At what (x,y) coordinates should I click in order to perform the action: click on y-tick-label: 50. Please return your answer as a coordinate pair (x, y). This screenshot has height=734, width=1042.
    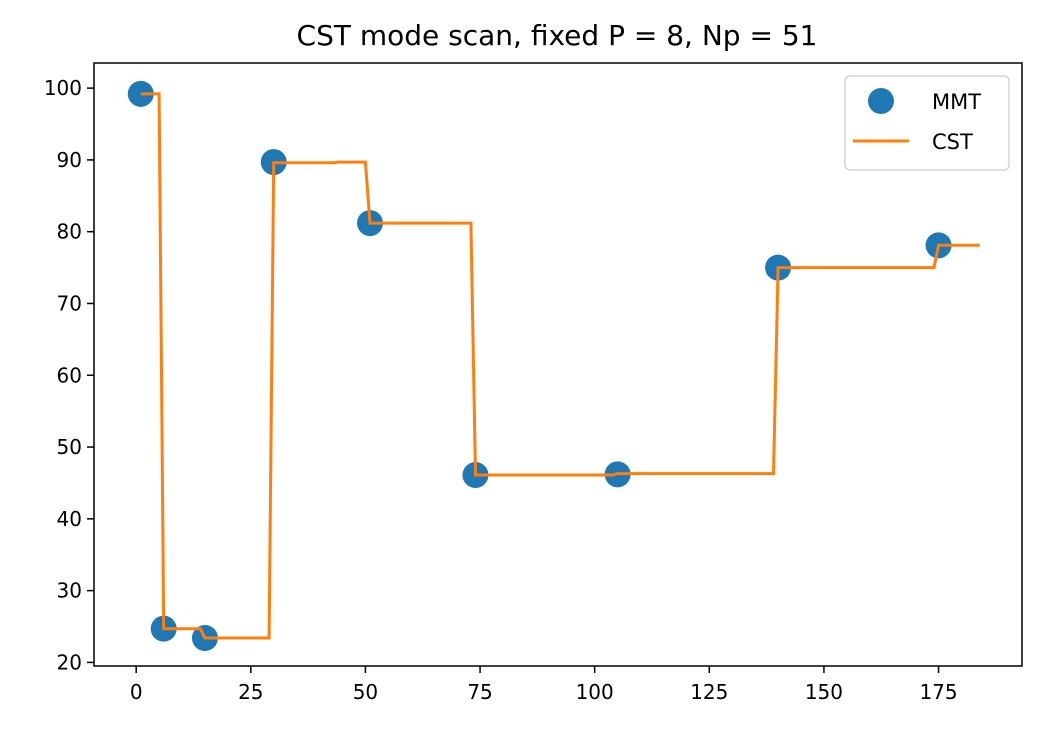
    Looking at the image, I should click on (69, 447).